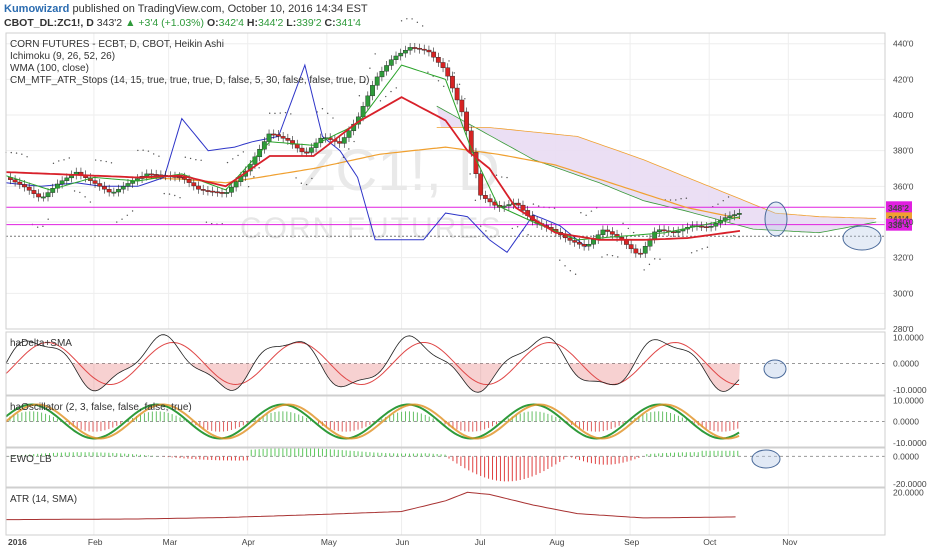  What do you see at coordinates (445, 421) in the screenshot?
I see `haoscillator-pane` at bounding box center [445, 421].